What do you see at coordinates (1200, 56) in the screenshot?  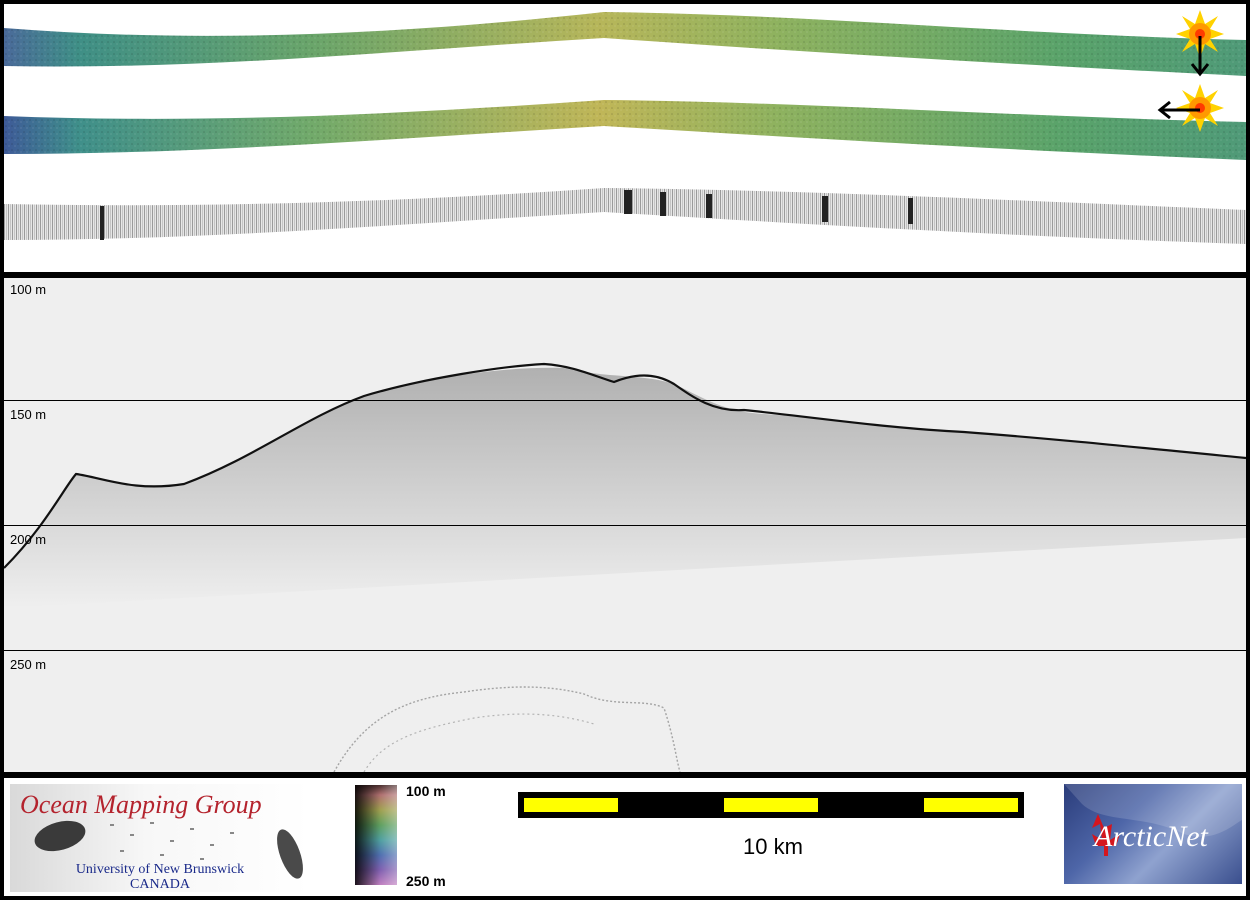 I see `down-arrow-icon` at bounding box center [1200, 56].